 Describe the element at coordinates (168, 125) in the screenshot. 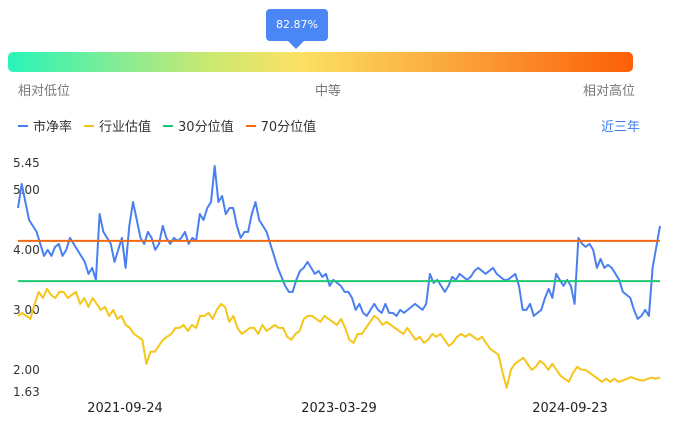

I see `legend-swatch-p30` at that location.